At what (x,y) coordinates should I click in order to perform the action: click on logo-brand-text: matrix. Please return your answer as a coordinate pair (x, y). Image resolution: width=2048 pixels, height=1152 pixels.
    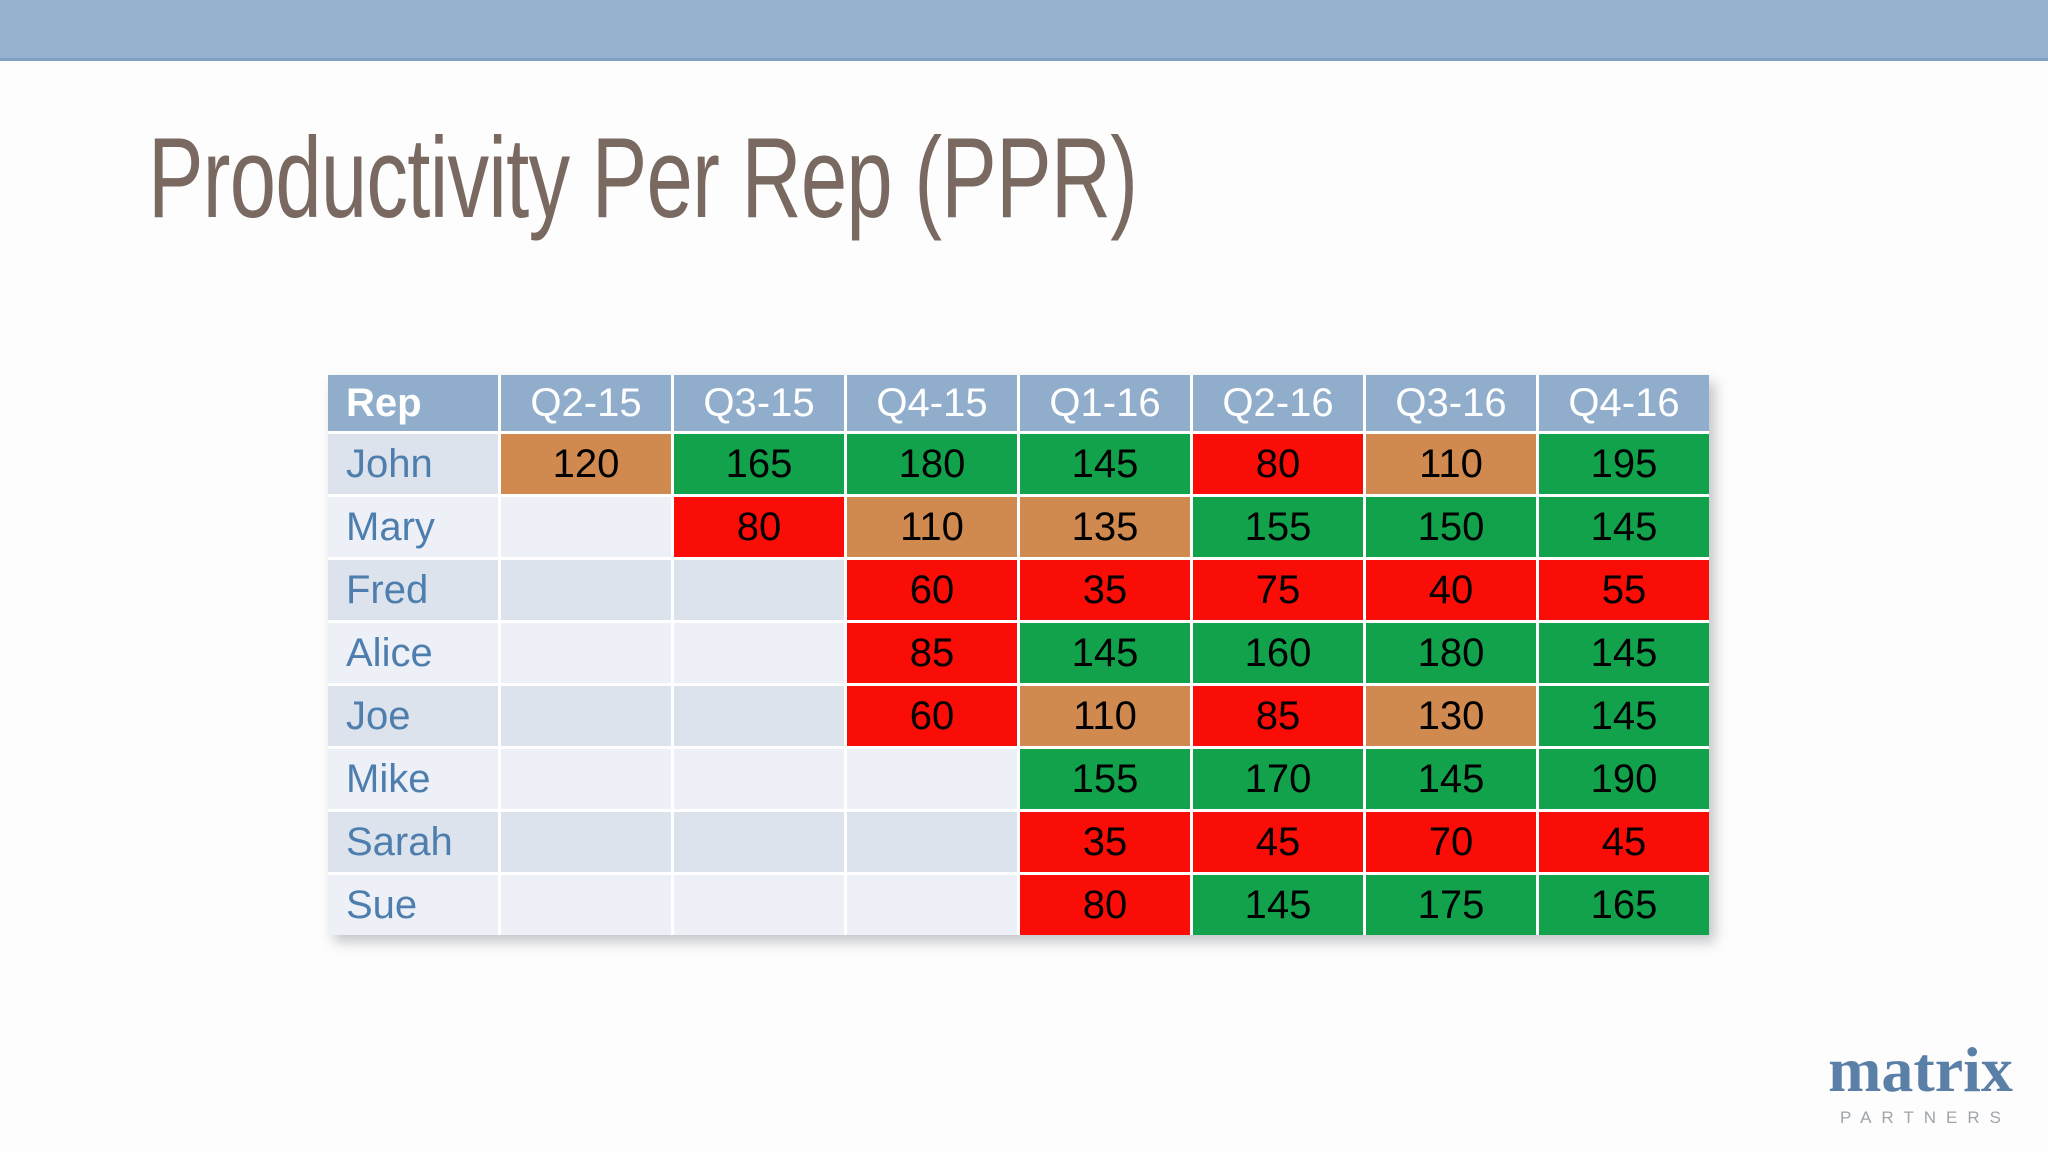
    Looking at the image, I should click on (1920, 1069).